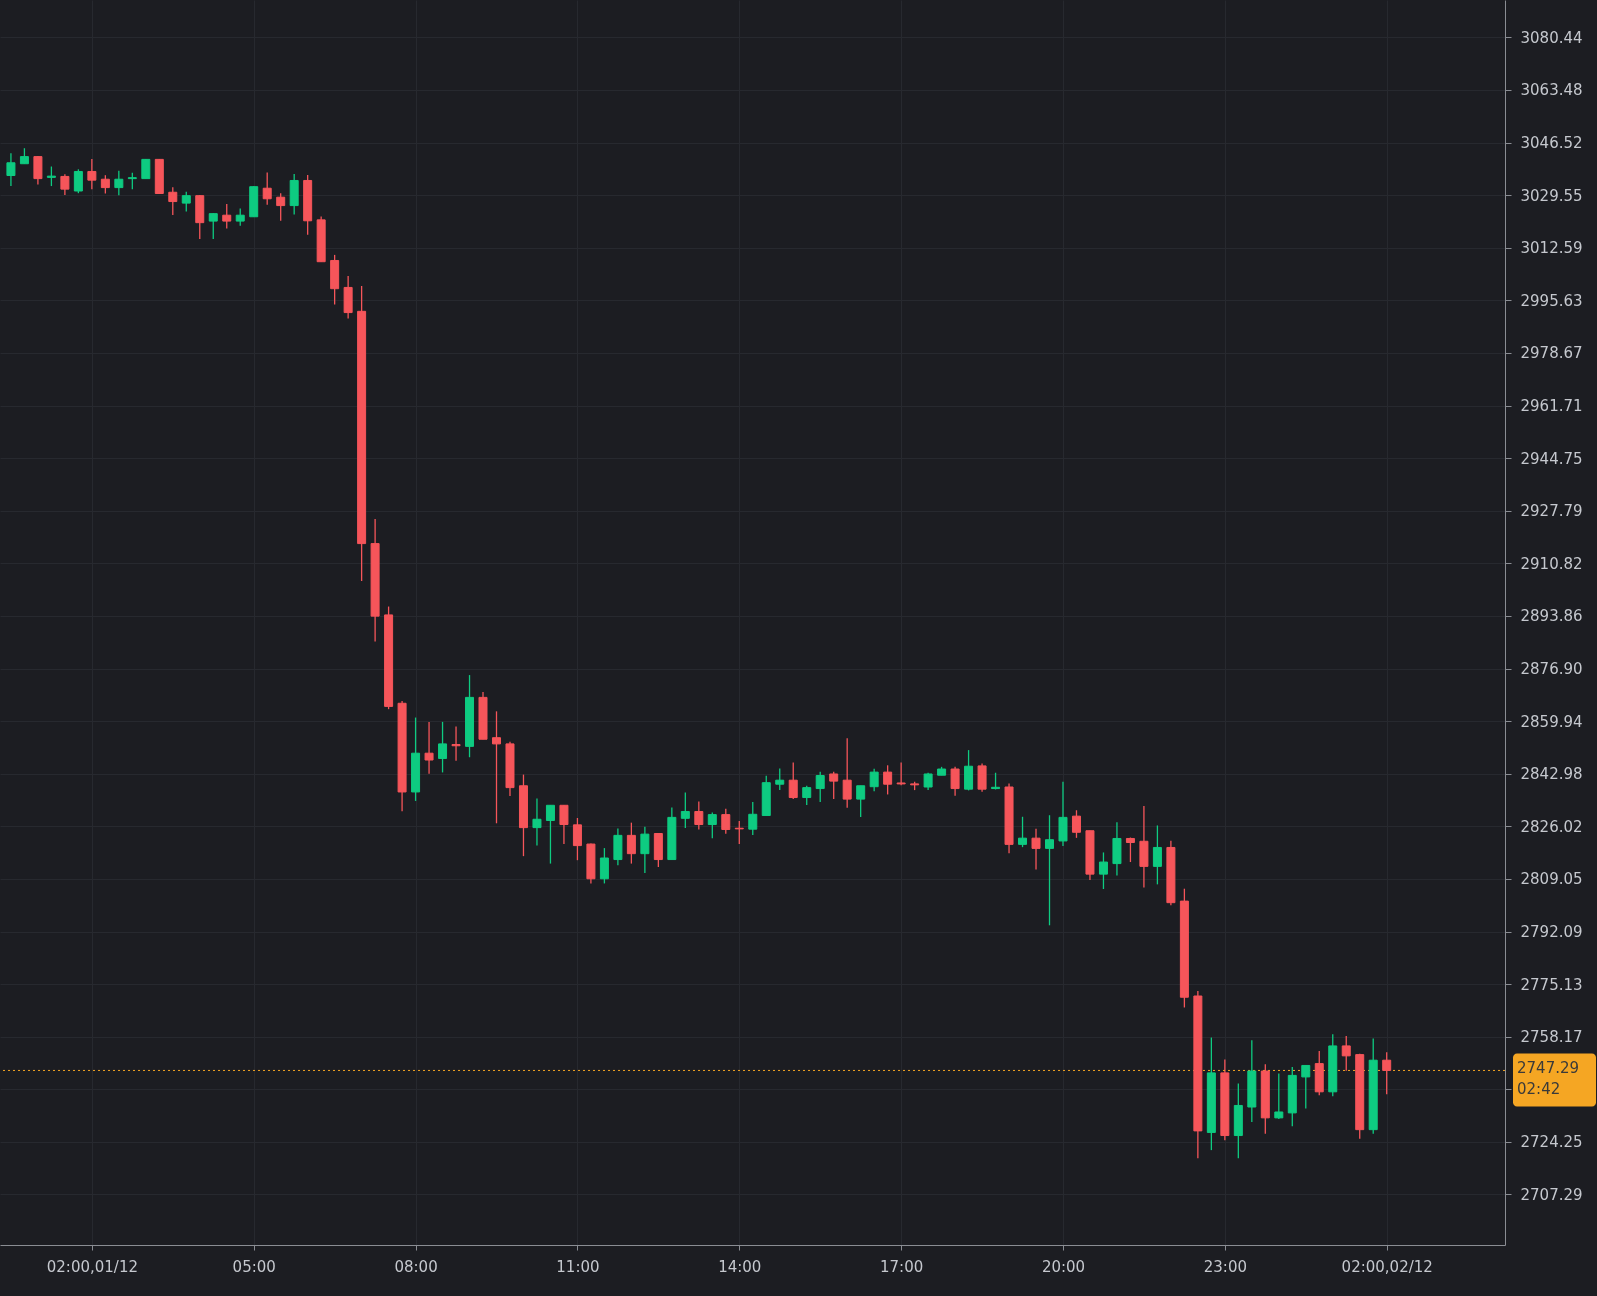  Describe the element at coordinates (1551, 248) in the screenshot. I see `y-tick-label: 3012.59` at that location.